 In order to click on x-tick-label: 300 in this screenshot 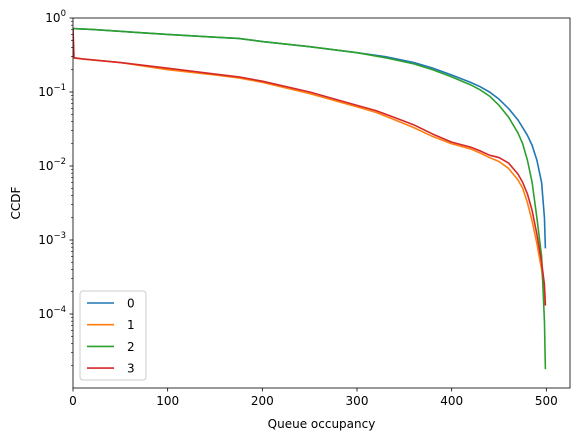, I will do `click(357, 401)`.